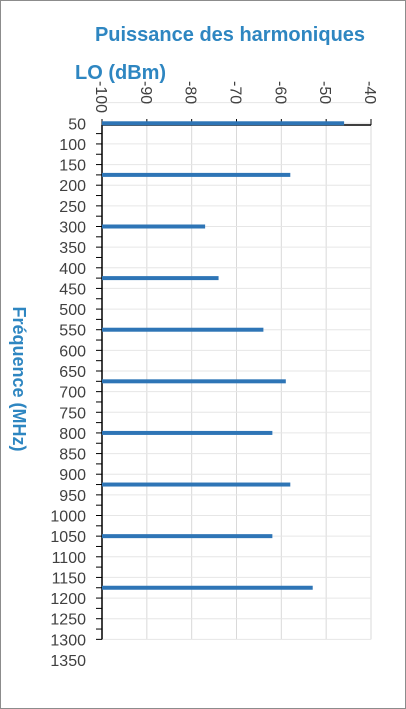 The height and width of the screenshot is (709, 406). Describe the element at coordinates (72, 496) in the screenshot. I see `y-tick-label: 950` at that location.